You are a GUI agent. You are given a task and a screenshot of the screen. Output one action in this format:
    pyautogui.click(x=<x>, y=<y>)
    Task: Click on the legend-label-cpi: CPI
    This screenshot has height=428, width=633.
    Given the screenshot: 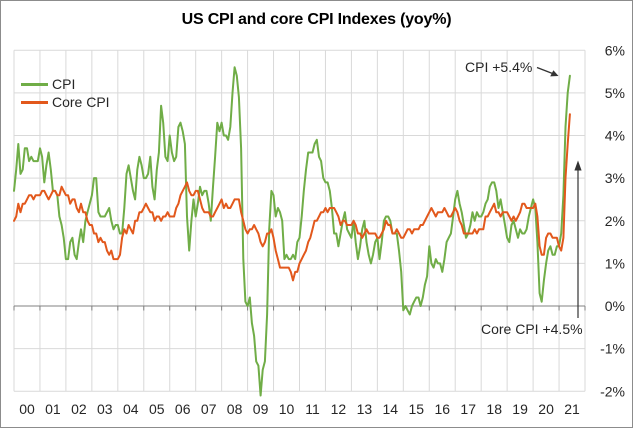 What is the action you would take?
    pyautogui.click(x=64, y=84)
    